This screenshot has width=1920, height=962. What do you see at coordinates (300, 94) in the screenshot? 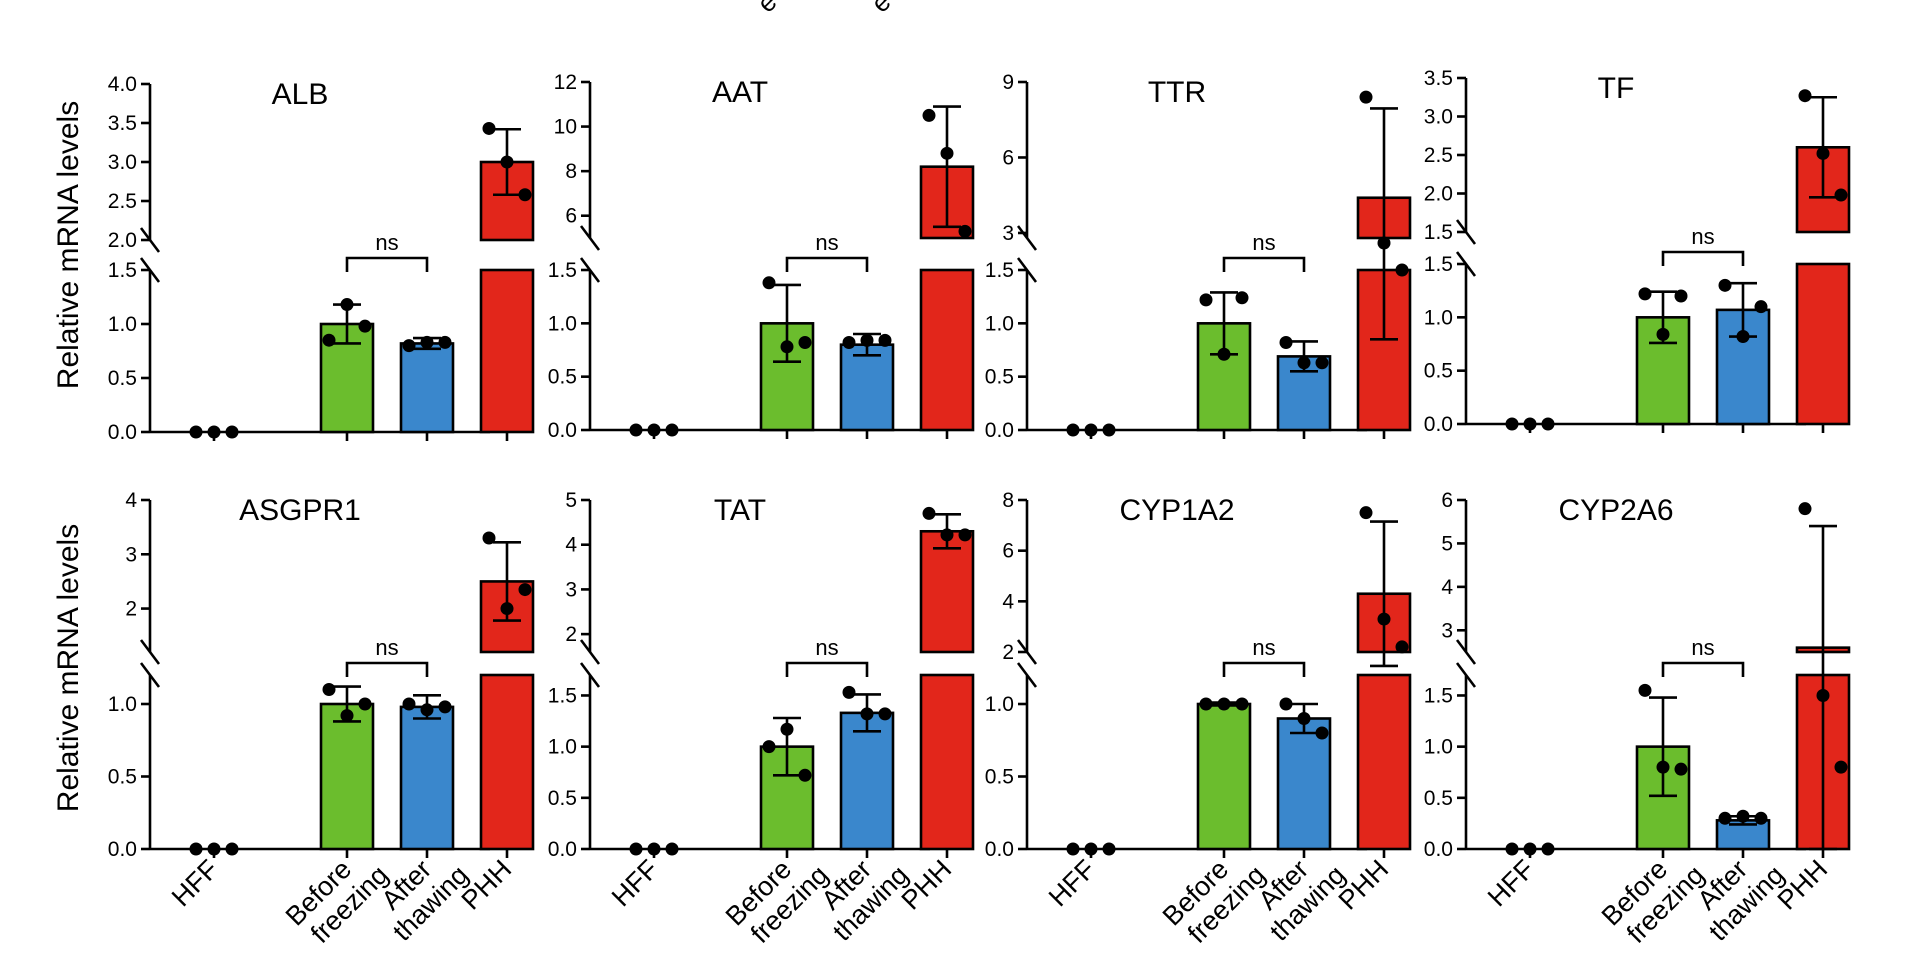
I see `chart-title: ALB` at bounding box center [300, 94].